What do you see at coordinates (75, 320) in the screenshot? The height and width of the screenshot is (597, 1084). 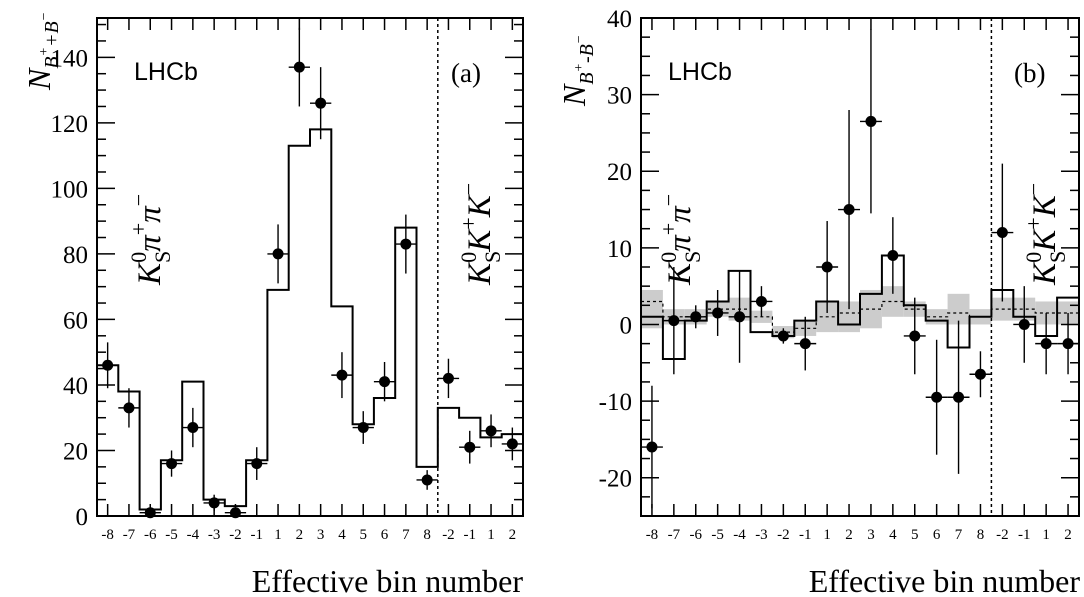 I see `y-tick-label: 60` at bounding box center [75, 320].